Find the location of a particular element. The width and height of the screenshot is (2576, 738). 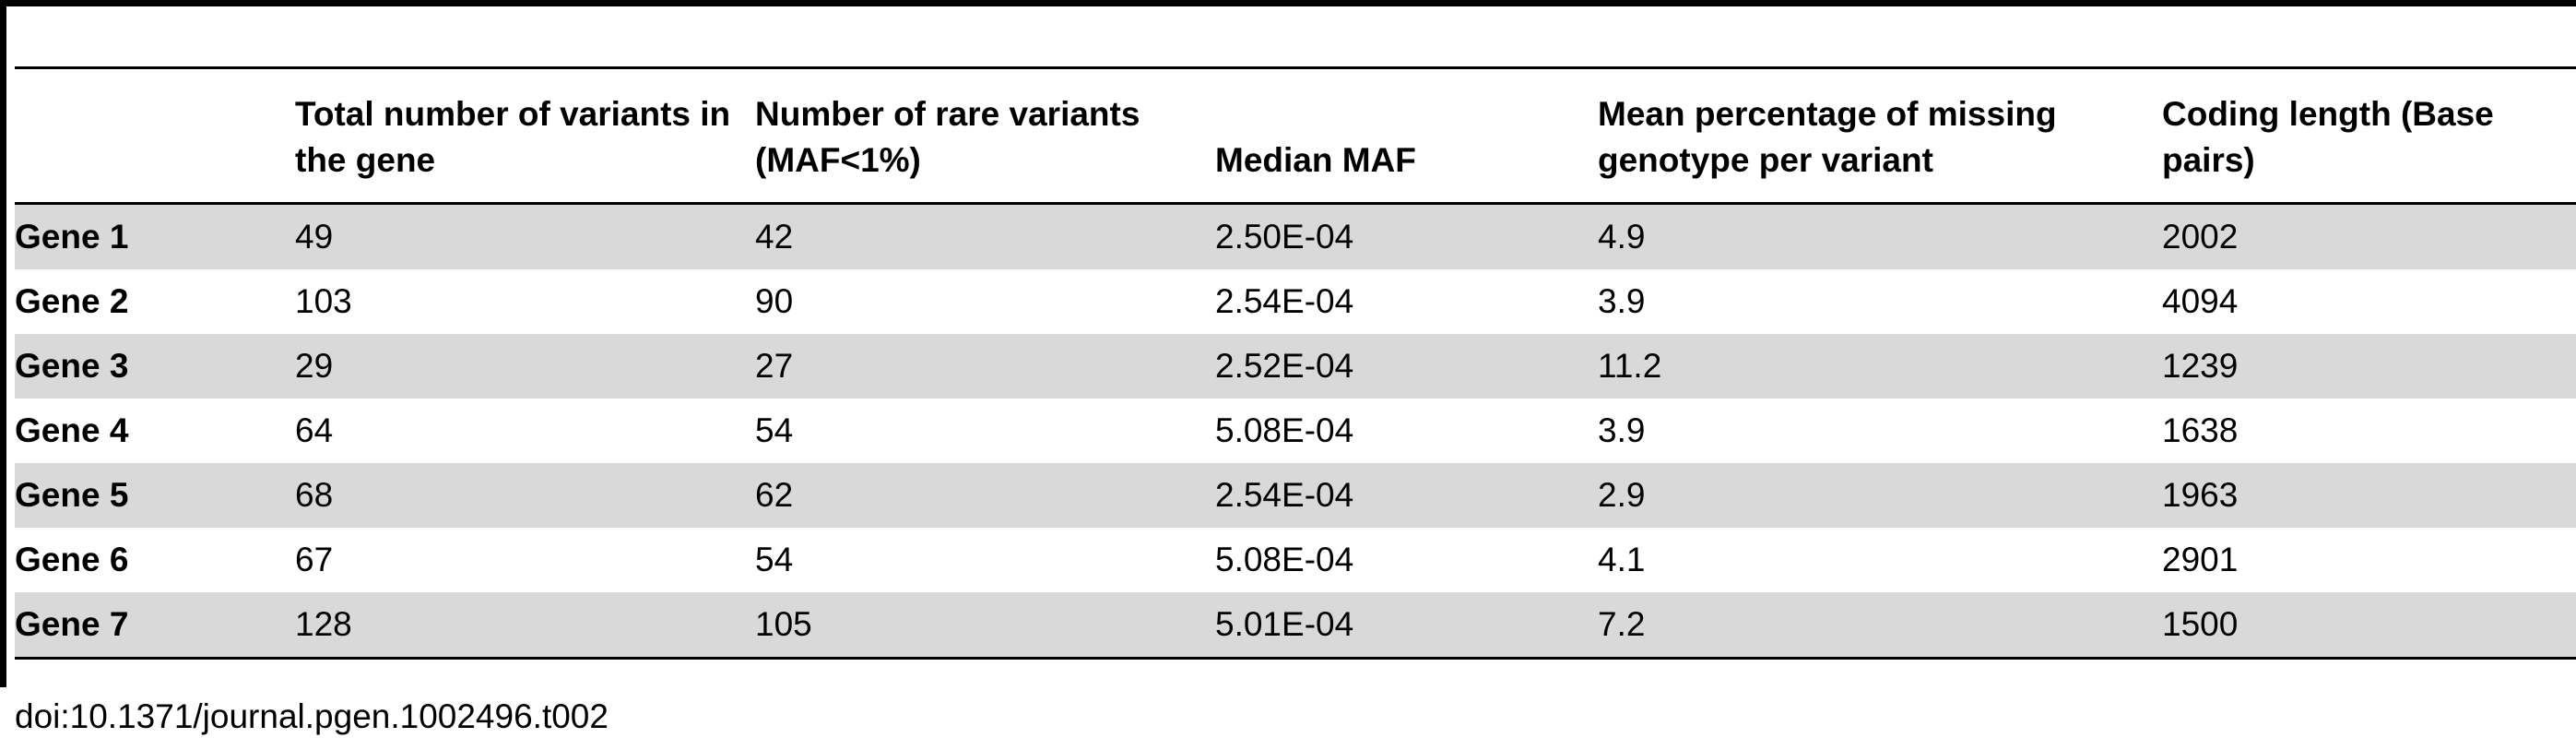

header-total-variants: Total number of variants in the gene is located at coordinates (513, 137).